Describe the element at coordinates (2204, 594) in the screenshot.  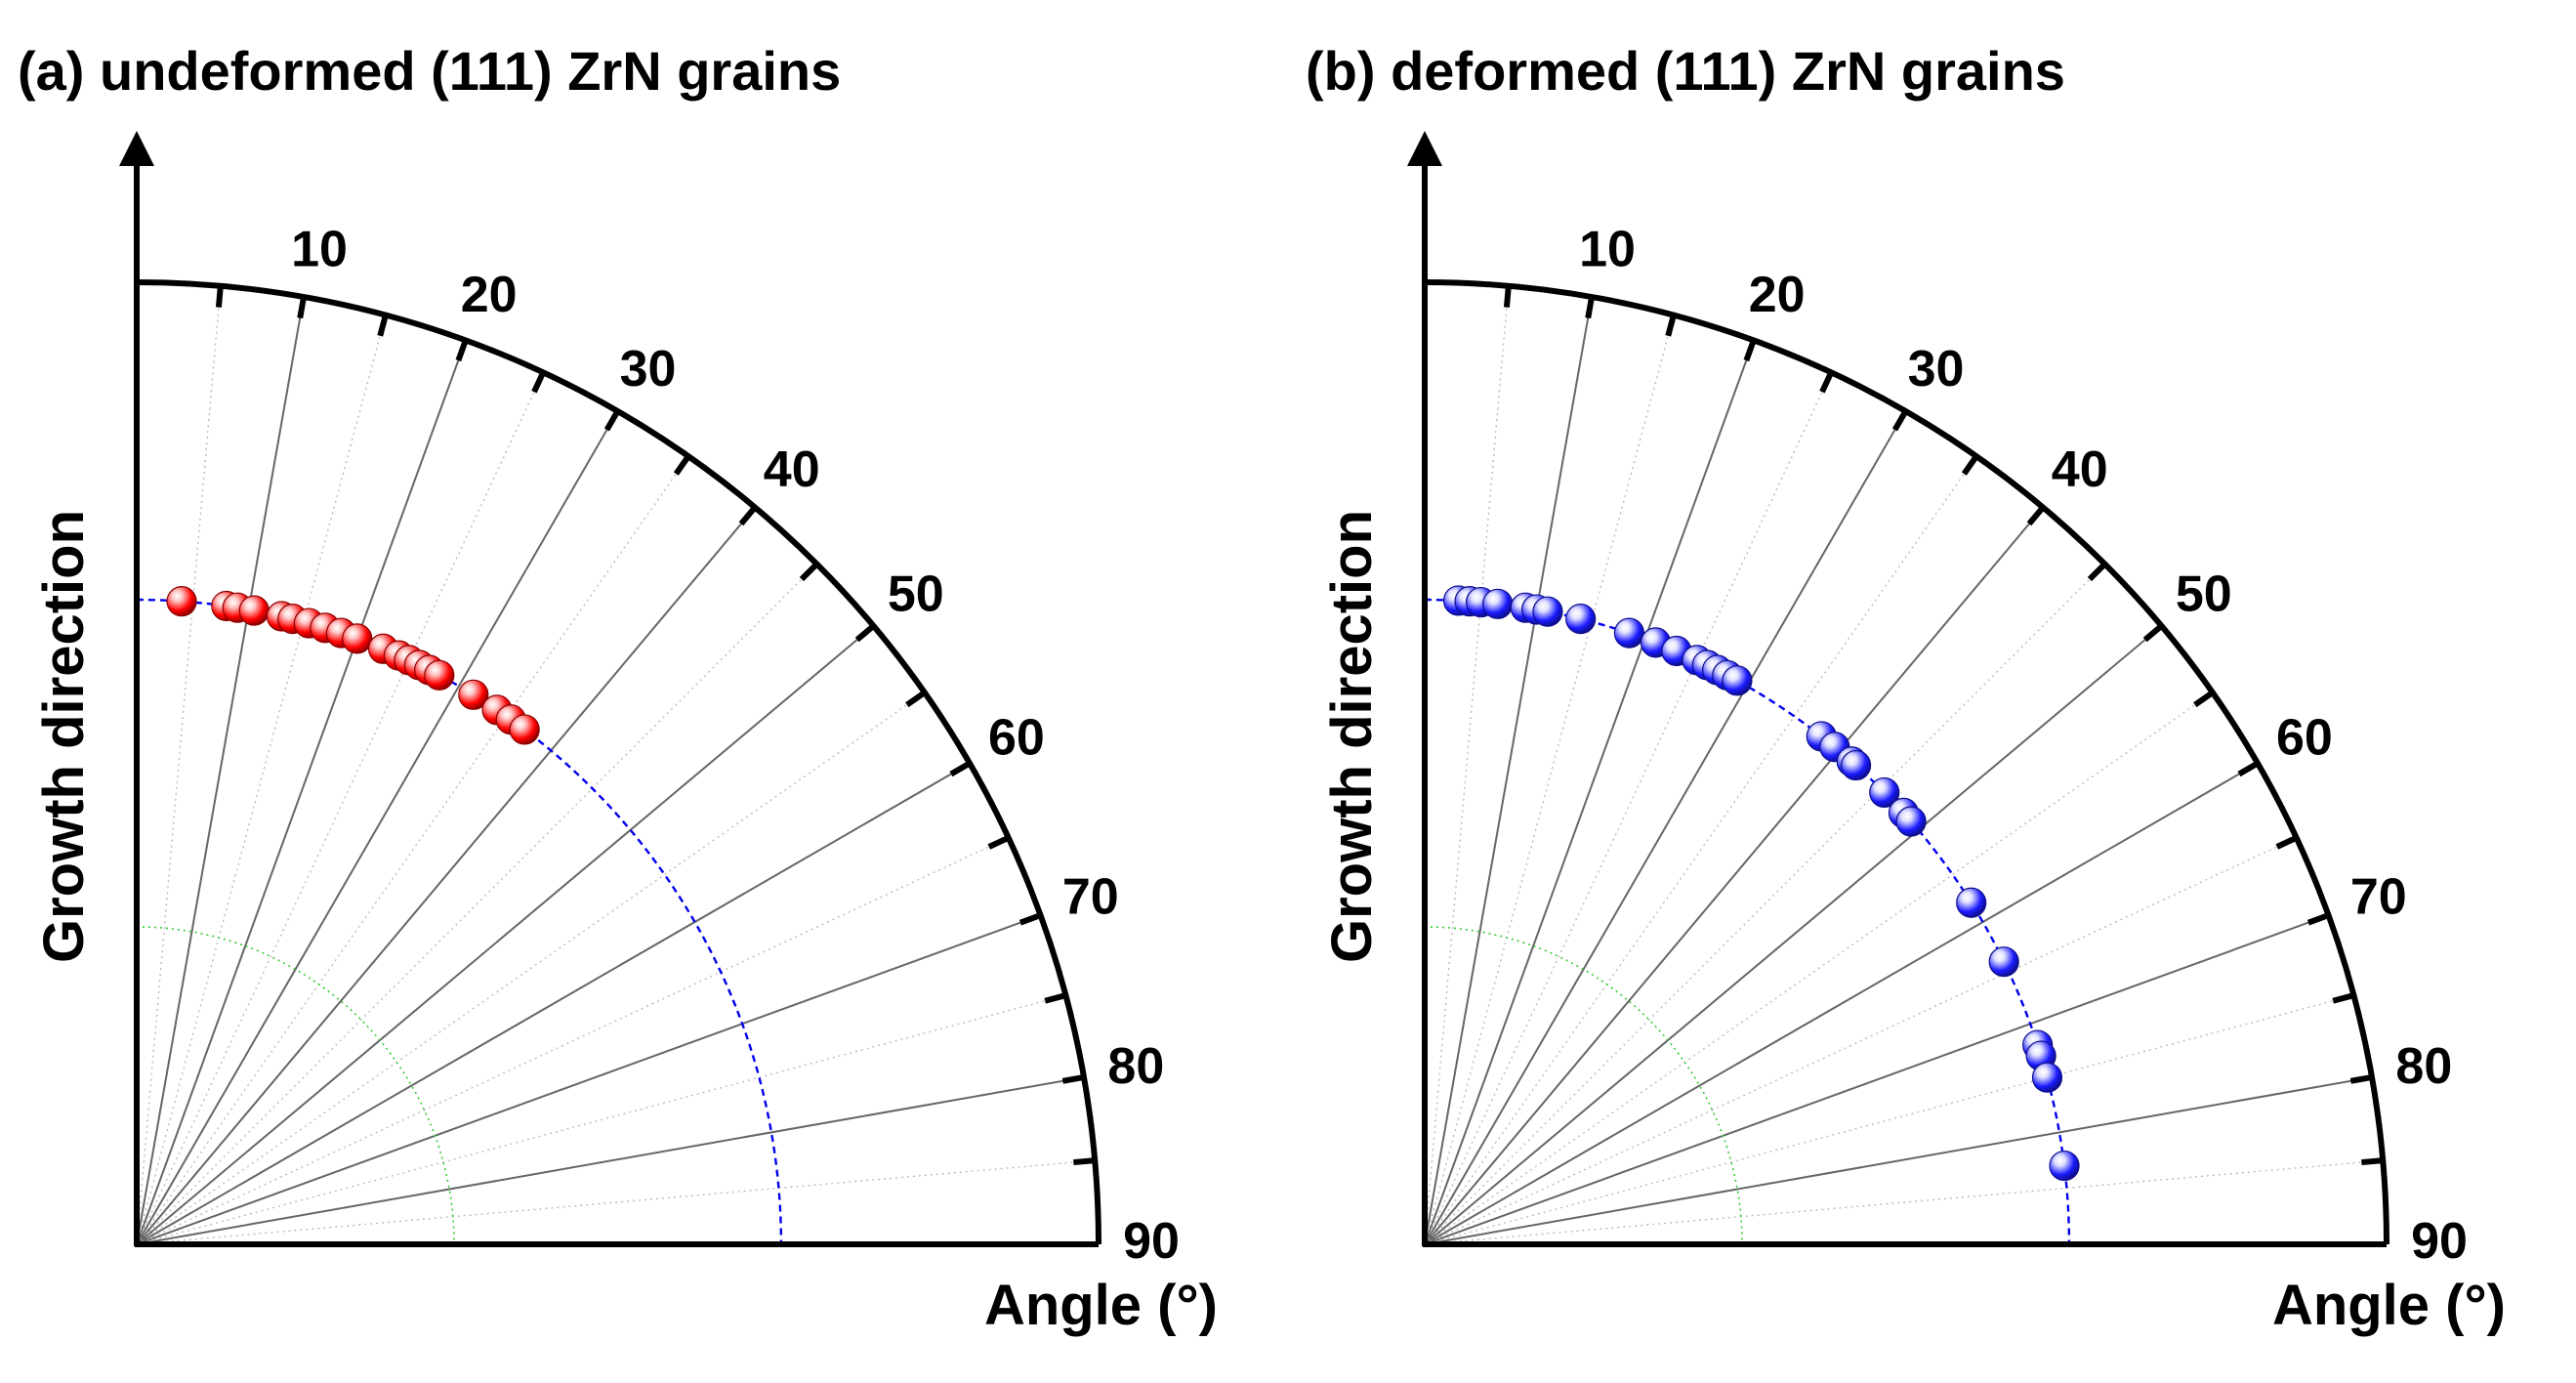
I see `angle-tick-label: 50` at that location.